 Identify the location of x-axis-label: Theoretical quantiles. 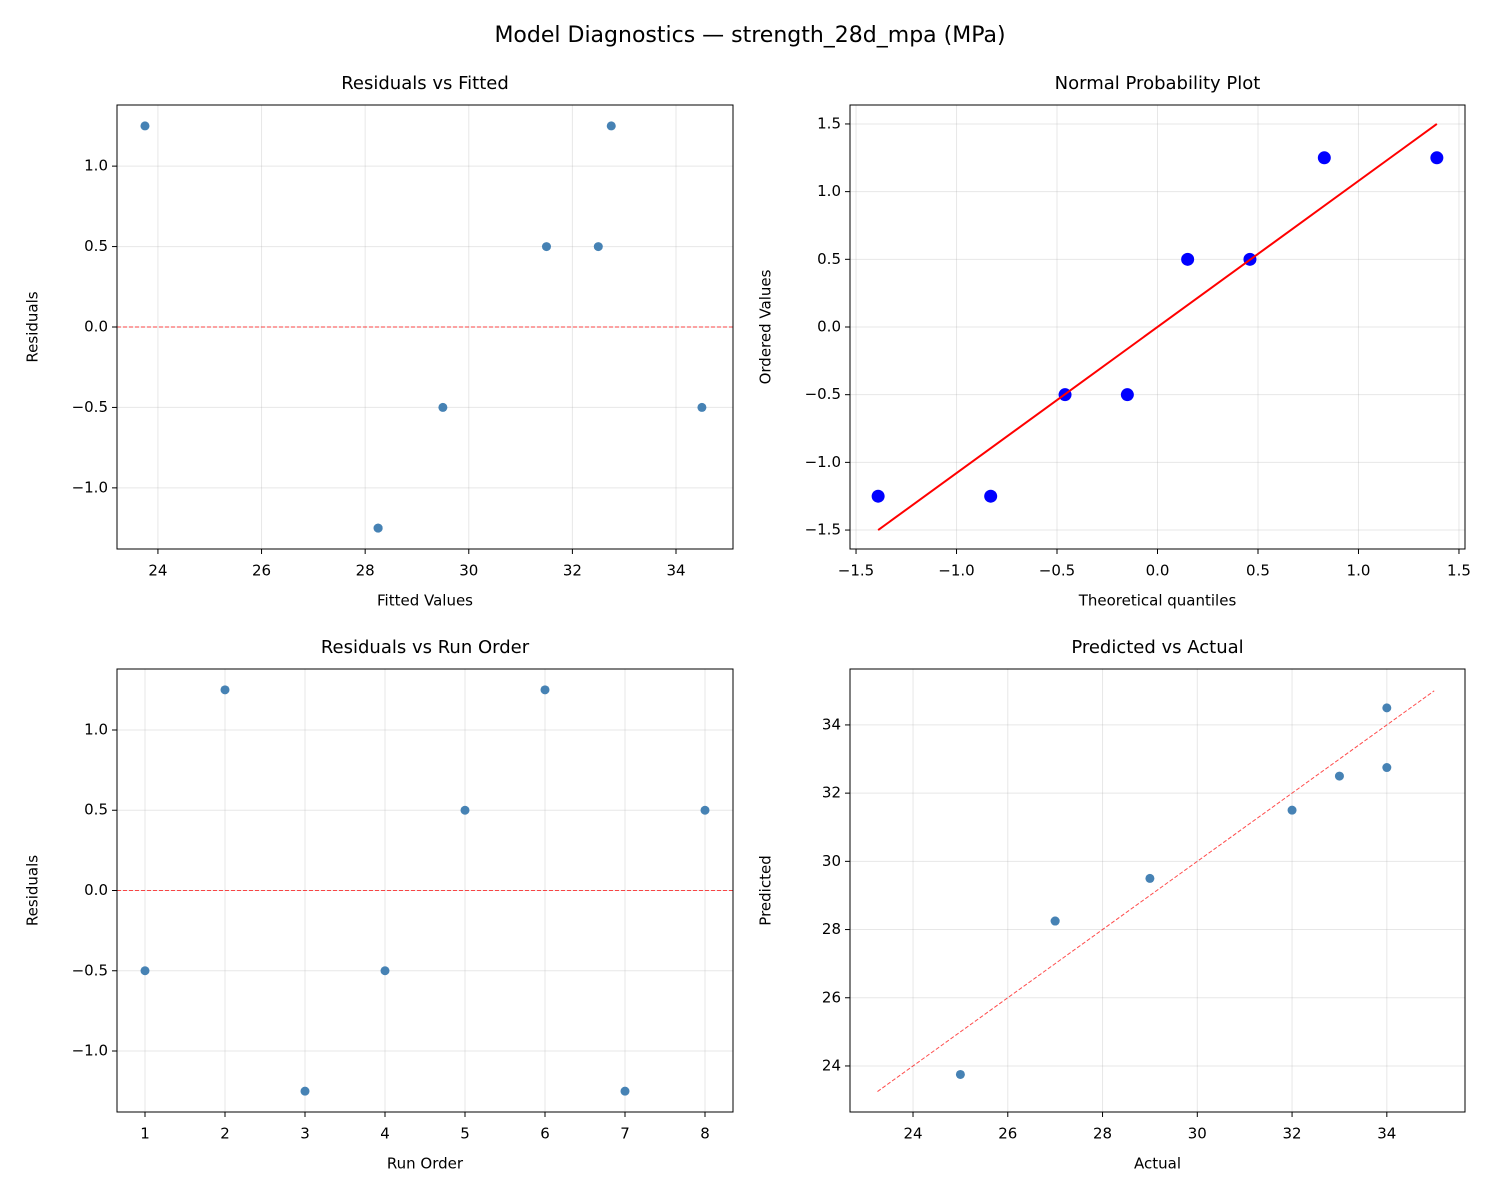
(1157, 601).